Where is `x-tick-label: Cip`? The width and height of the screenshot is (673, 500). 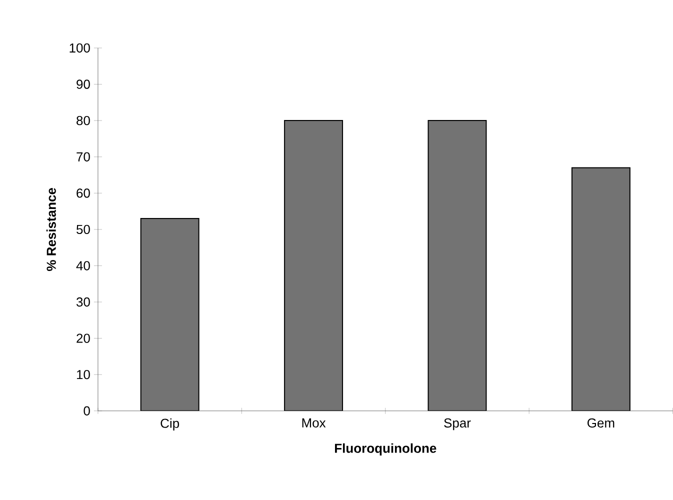
x-tick-label: Cip is located at coordinates (170, 424).